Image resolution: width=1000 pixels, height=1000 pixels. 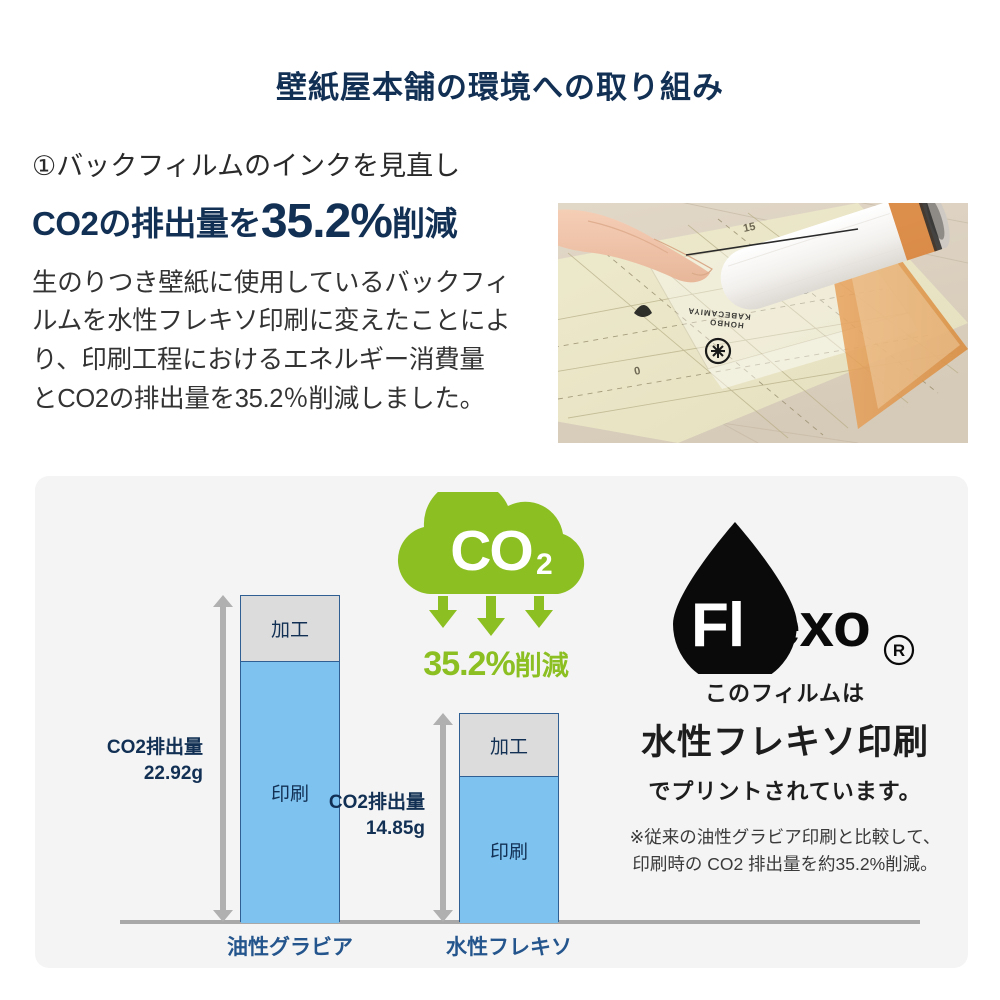 I want to click on flexo-note-line: 印刷時の CO2 排出量を約35.2%削減。, so click(x=785, y=864).